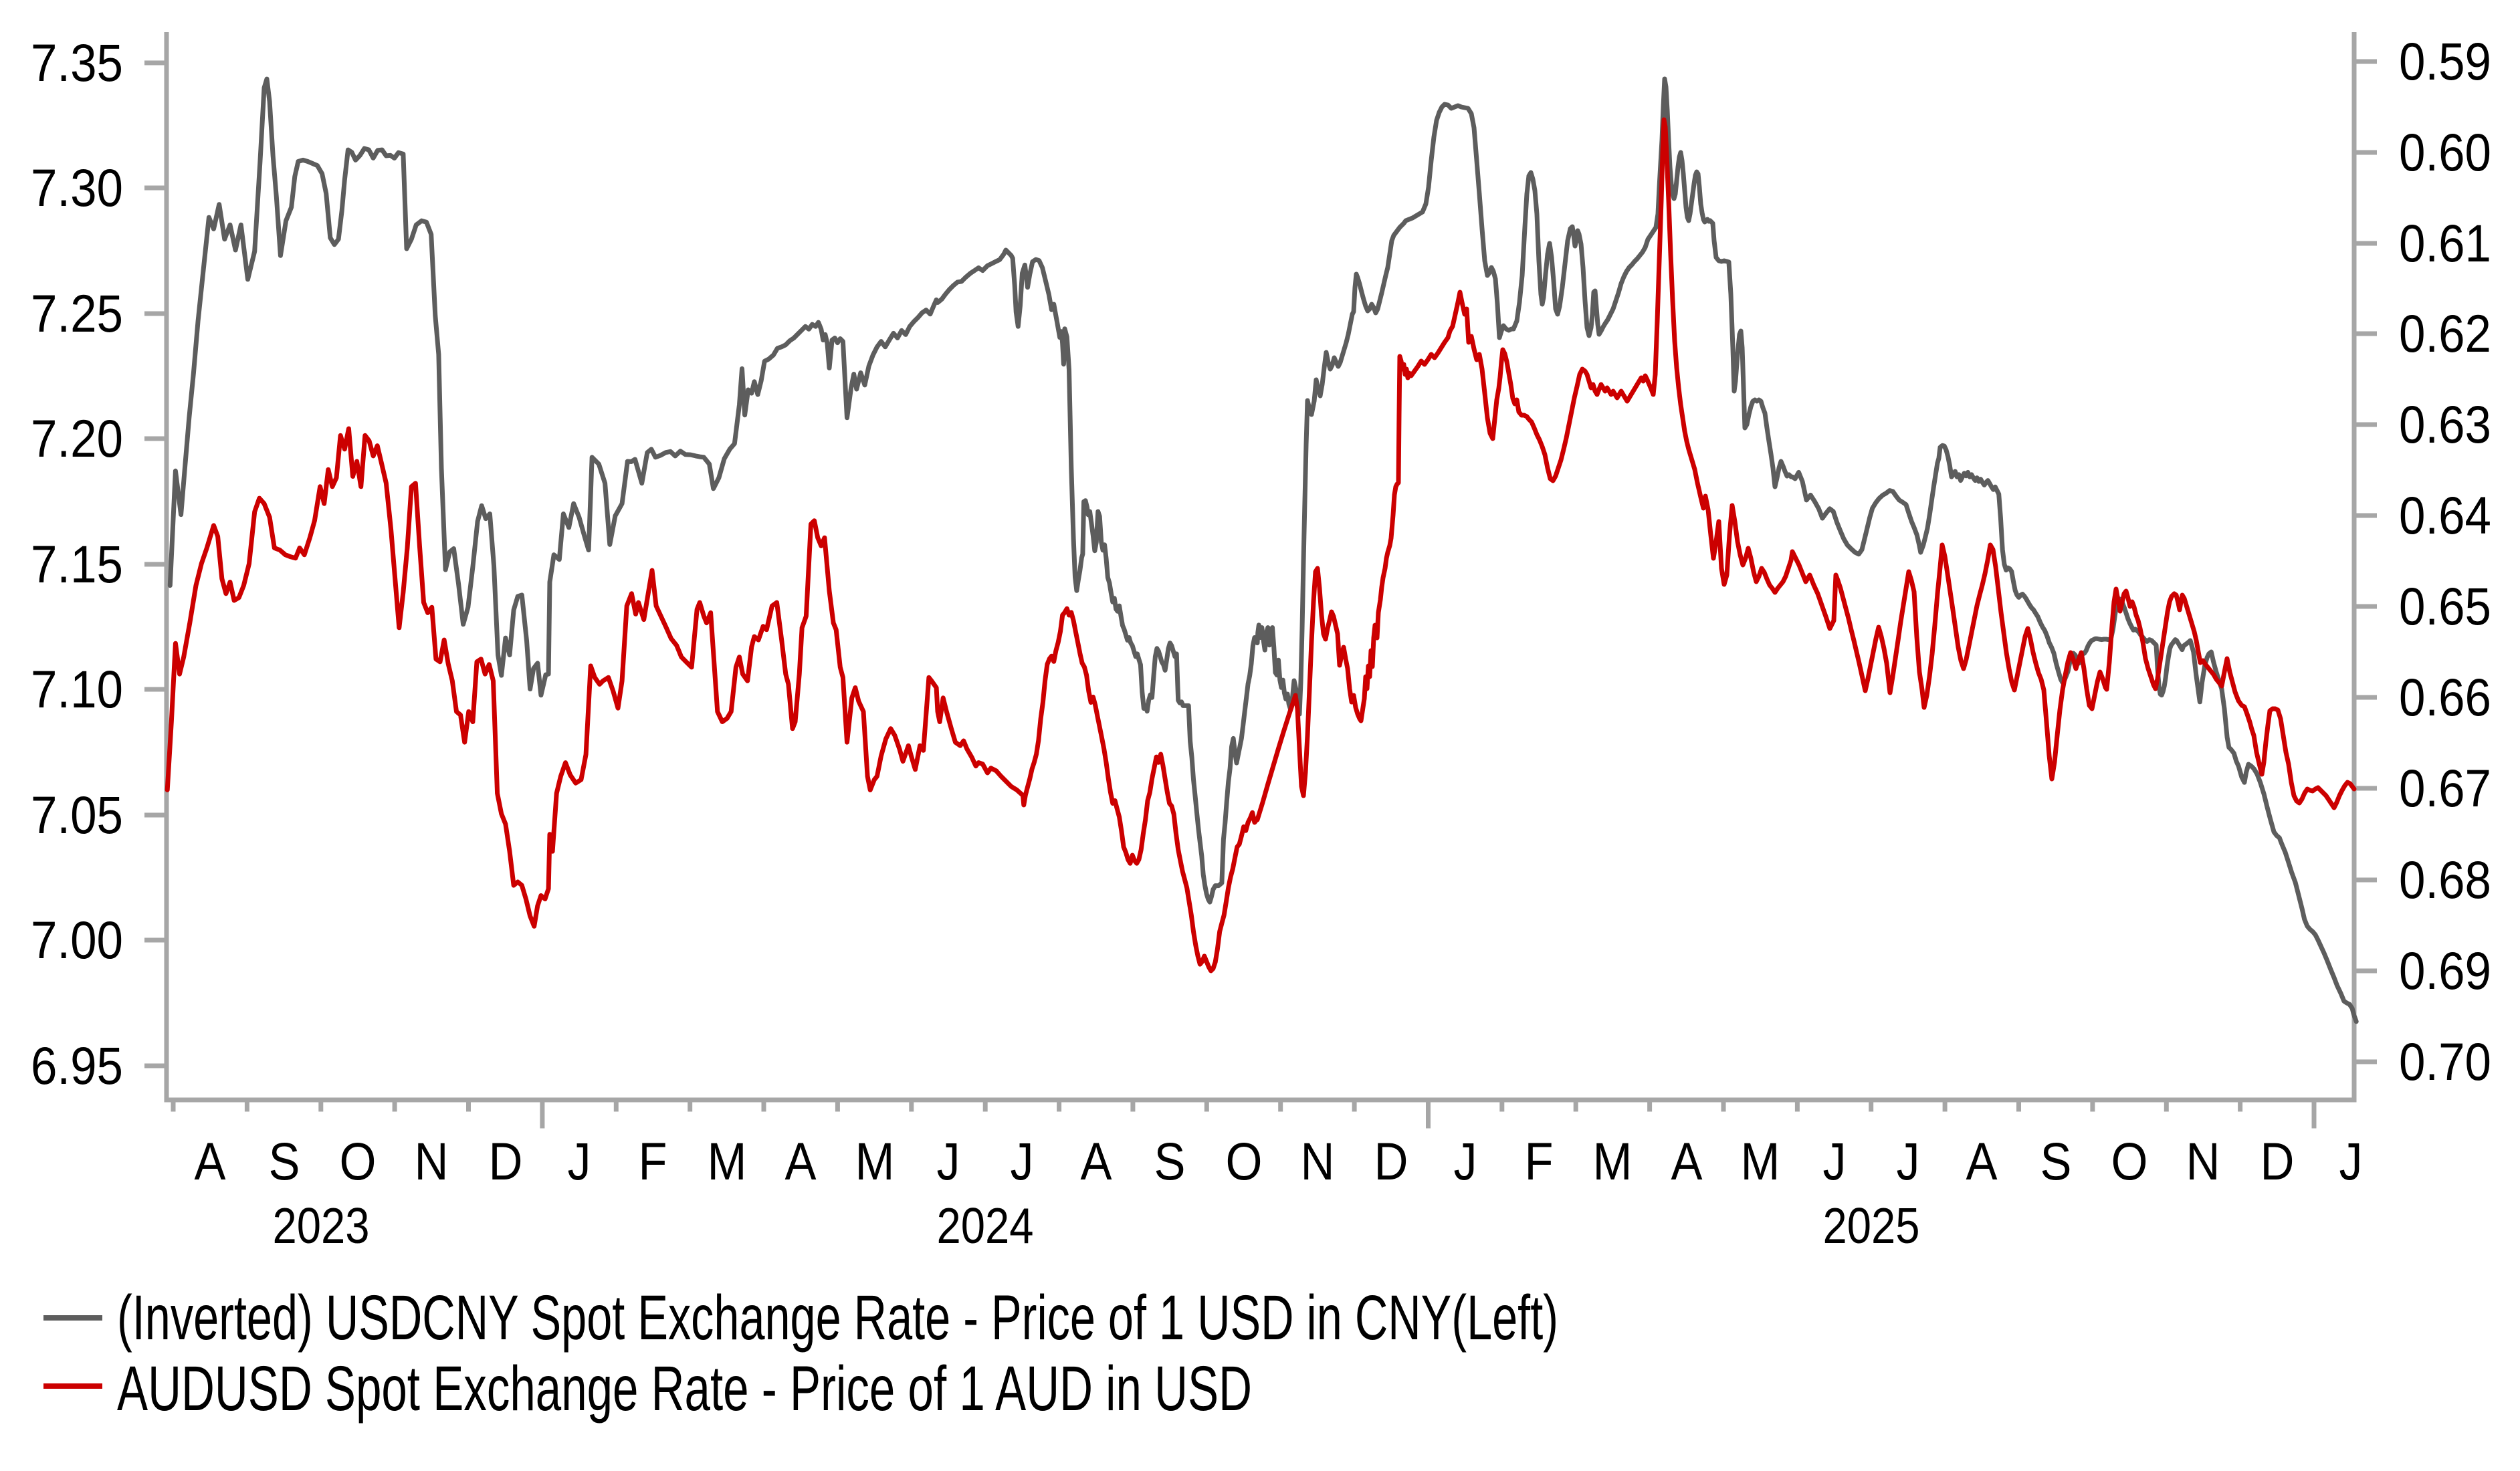  What do you see at coordinates (2445, 788) in the screenshot?
I see `svg-text: 0.67` at bounding box center [2445, 788].